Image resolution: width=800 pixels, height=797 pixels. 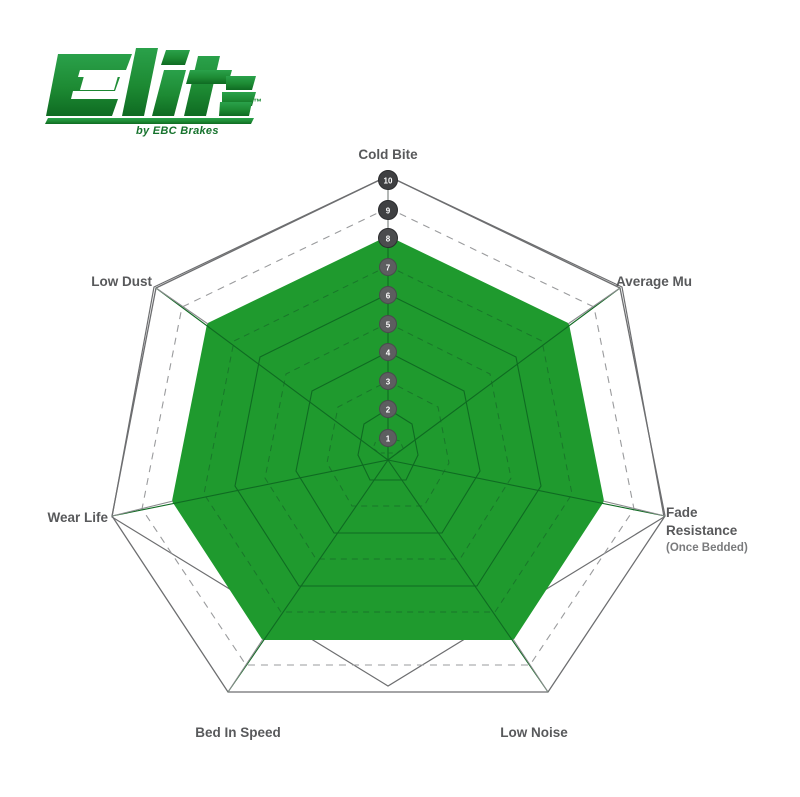 I want to click on scale-marker-2: 2, so click(x=388, y=409).